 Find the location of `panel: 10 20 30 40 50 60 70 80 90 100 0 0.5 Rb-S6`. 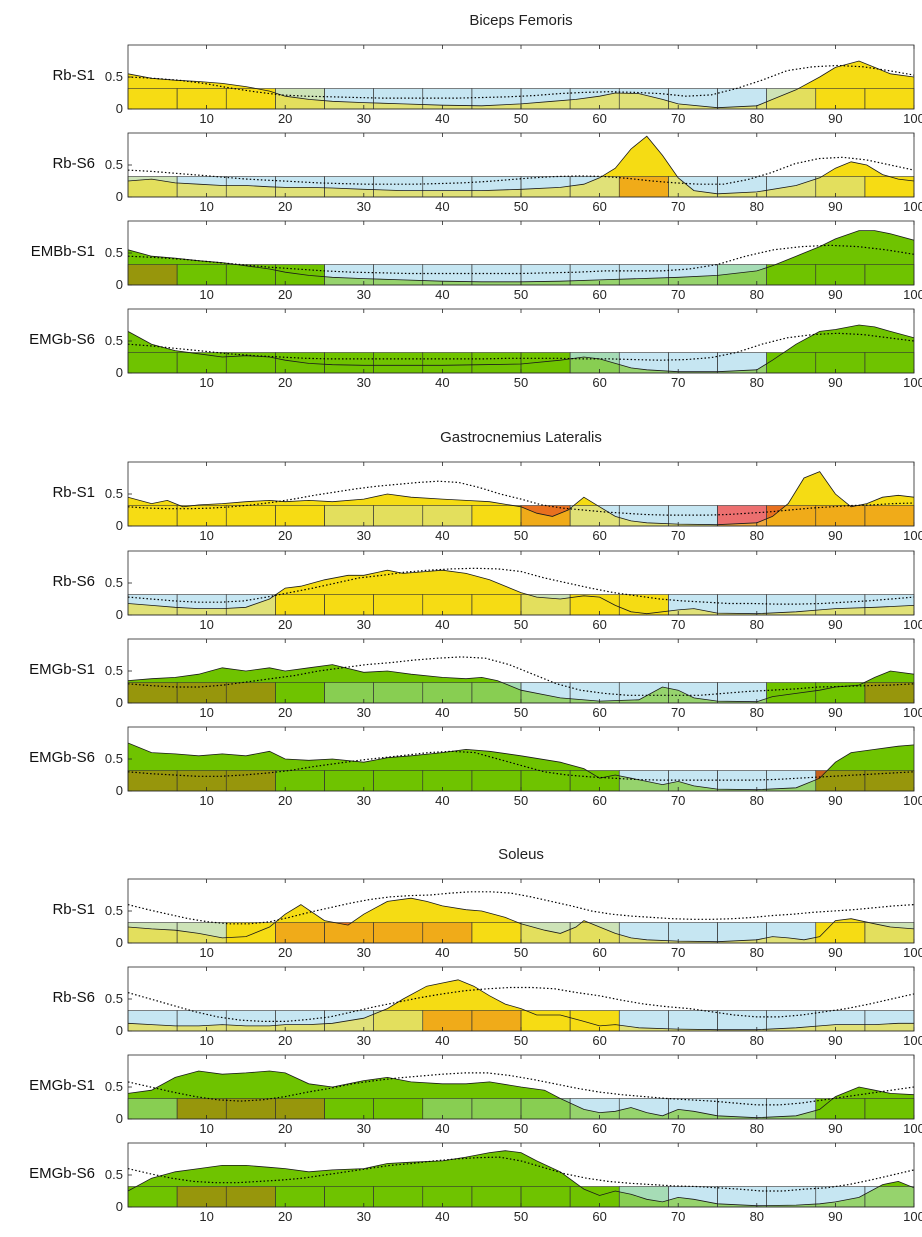

panel: 10 20 30 40 50 60 70 80 90 100 0 0.5 Rb-S6 is located at coordinates (487, 173).